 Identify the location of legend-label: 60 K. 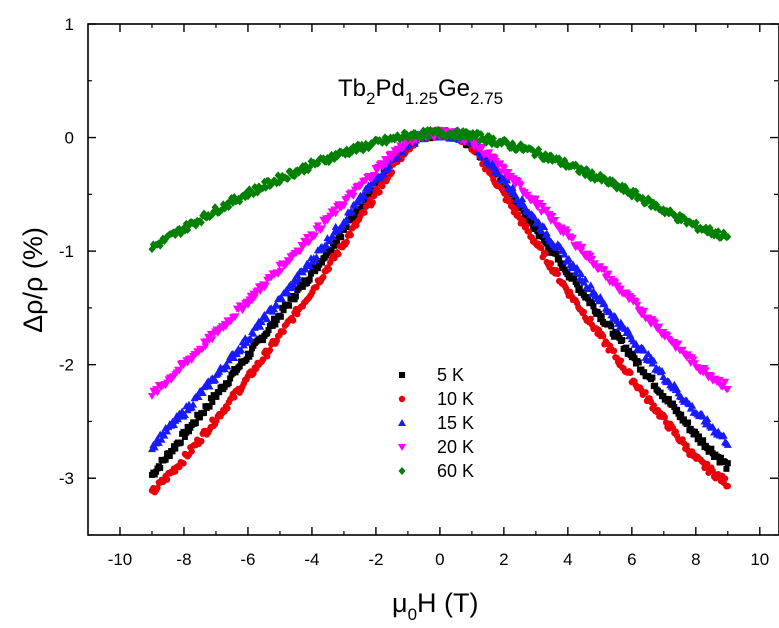
(455, 471).